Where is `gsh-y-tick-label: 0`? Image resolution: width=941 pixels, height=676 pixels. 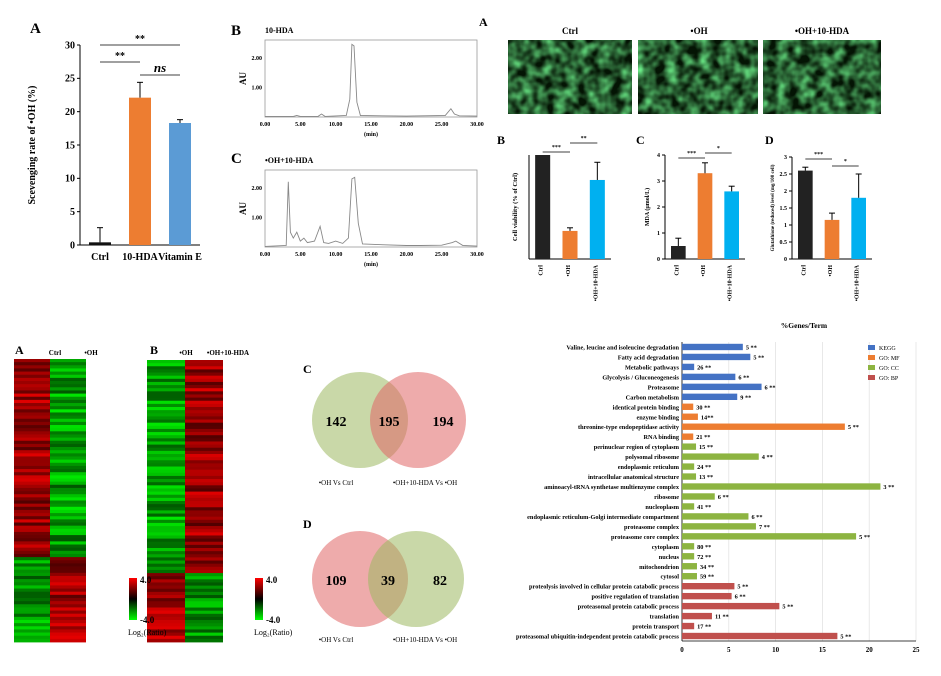
gsh-y-tick-label: 0 is located at coordinates (785, 260).